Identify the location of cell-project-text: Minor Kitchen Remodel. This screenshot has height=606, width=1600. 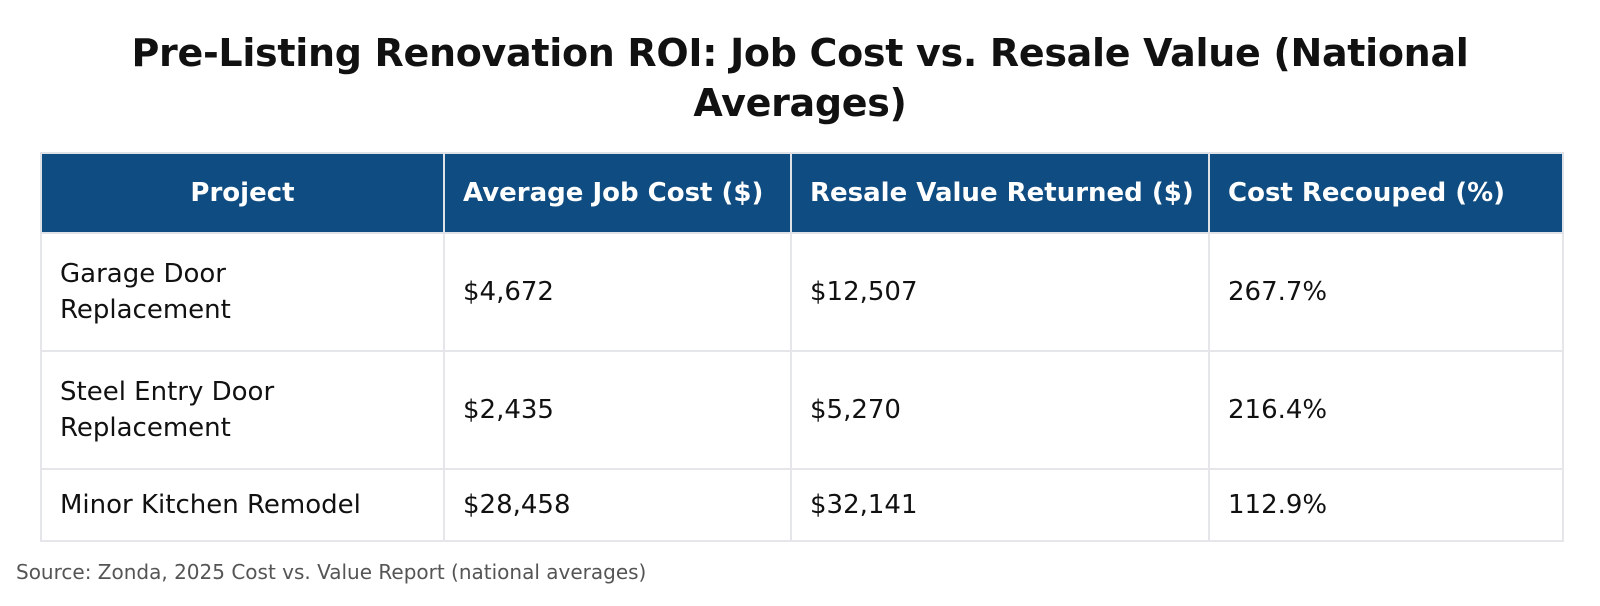
(210, 505).